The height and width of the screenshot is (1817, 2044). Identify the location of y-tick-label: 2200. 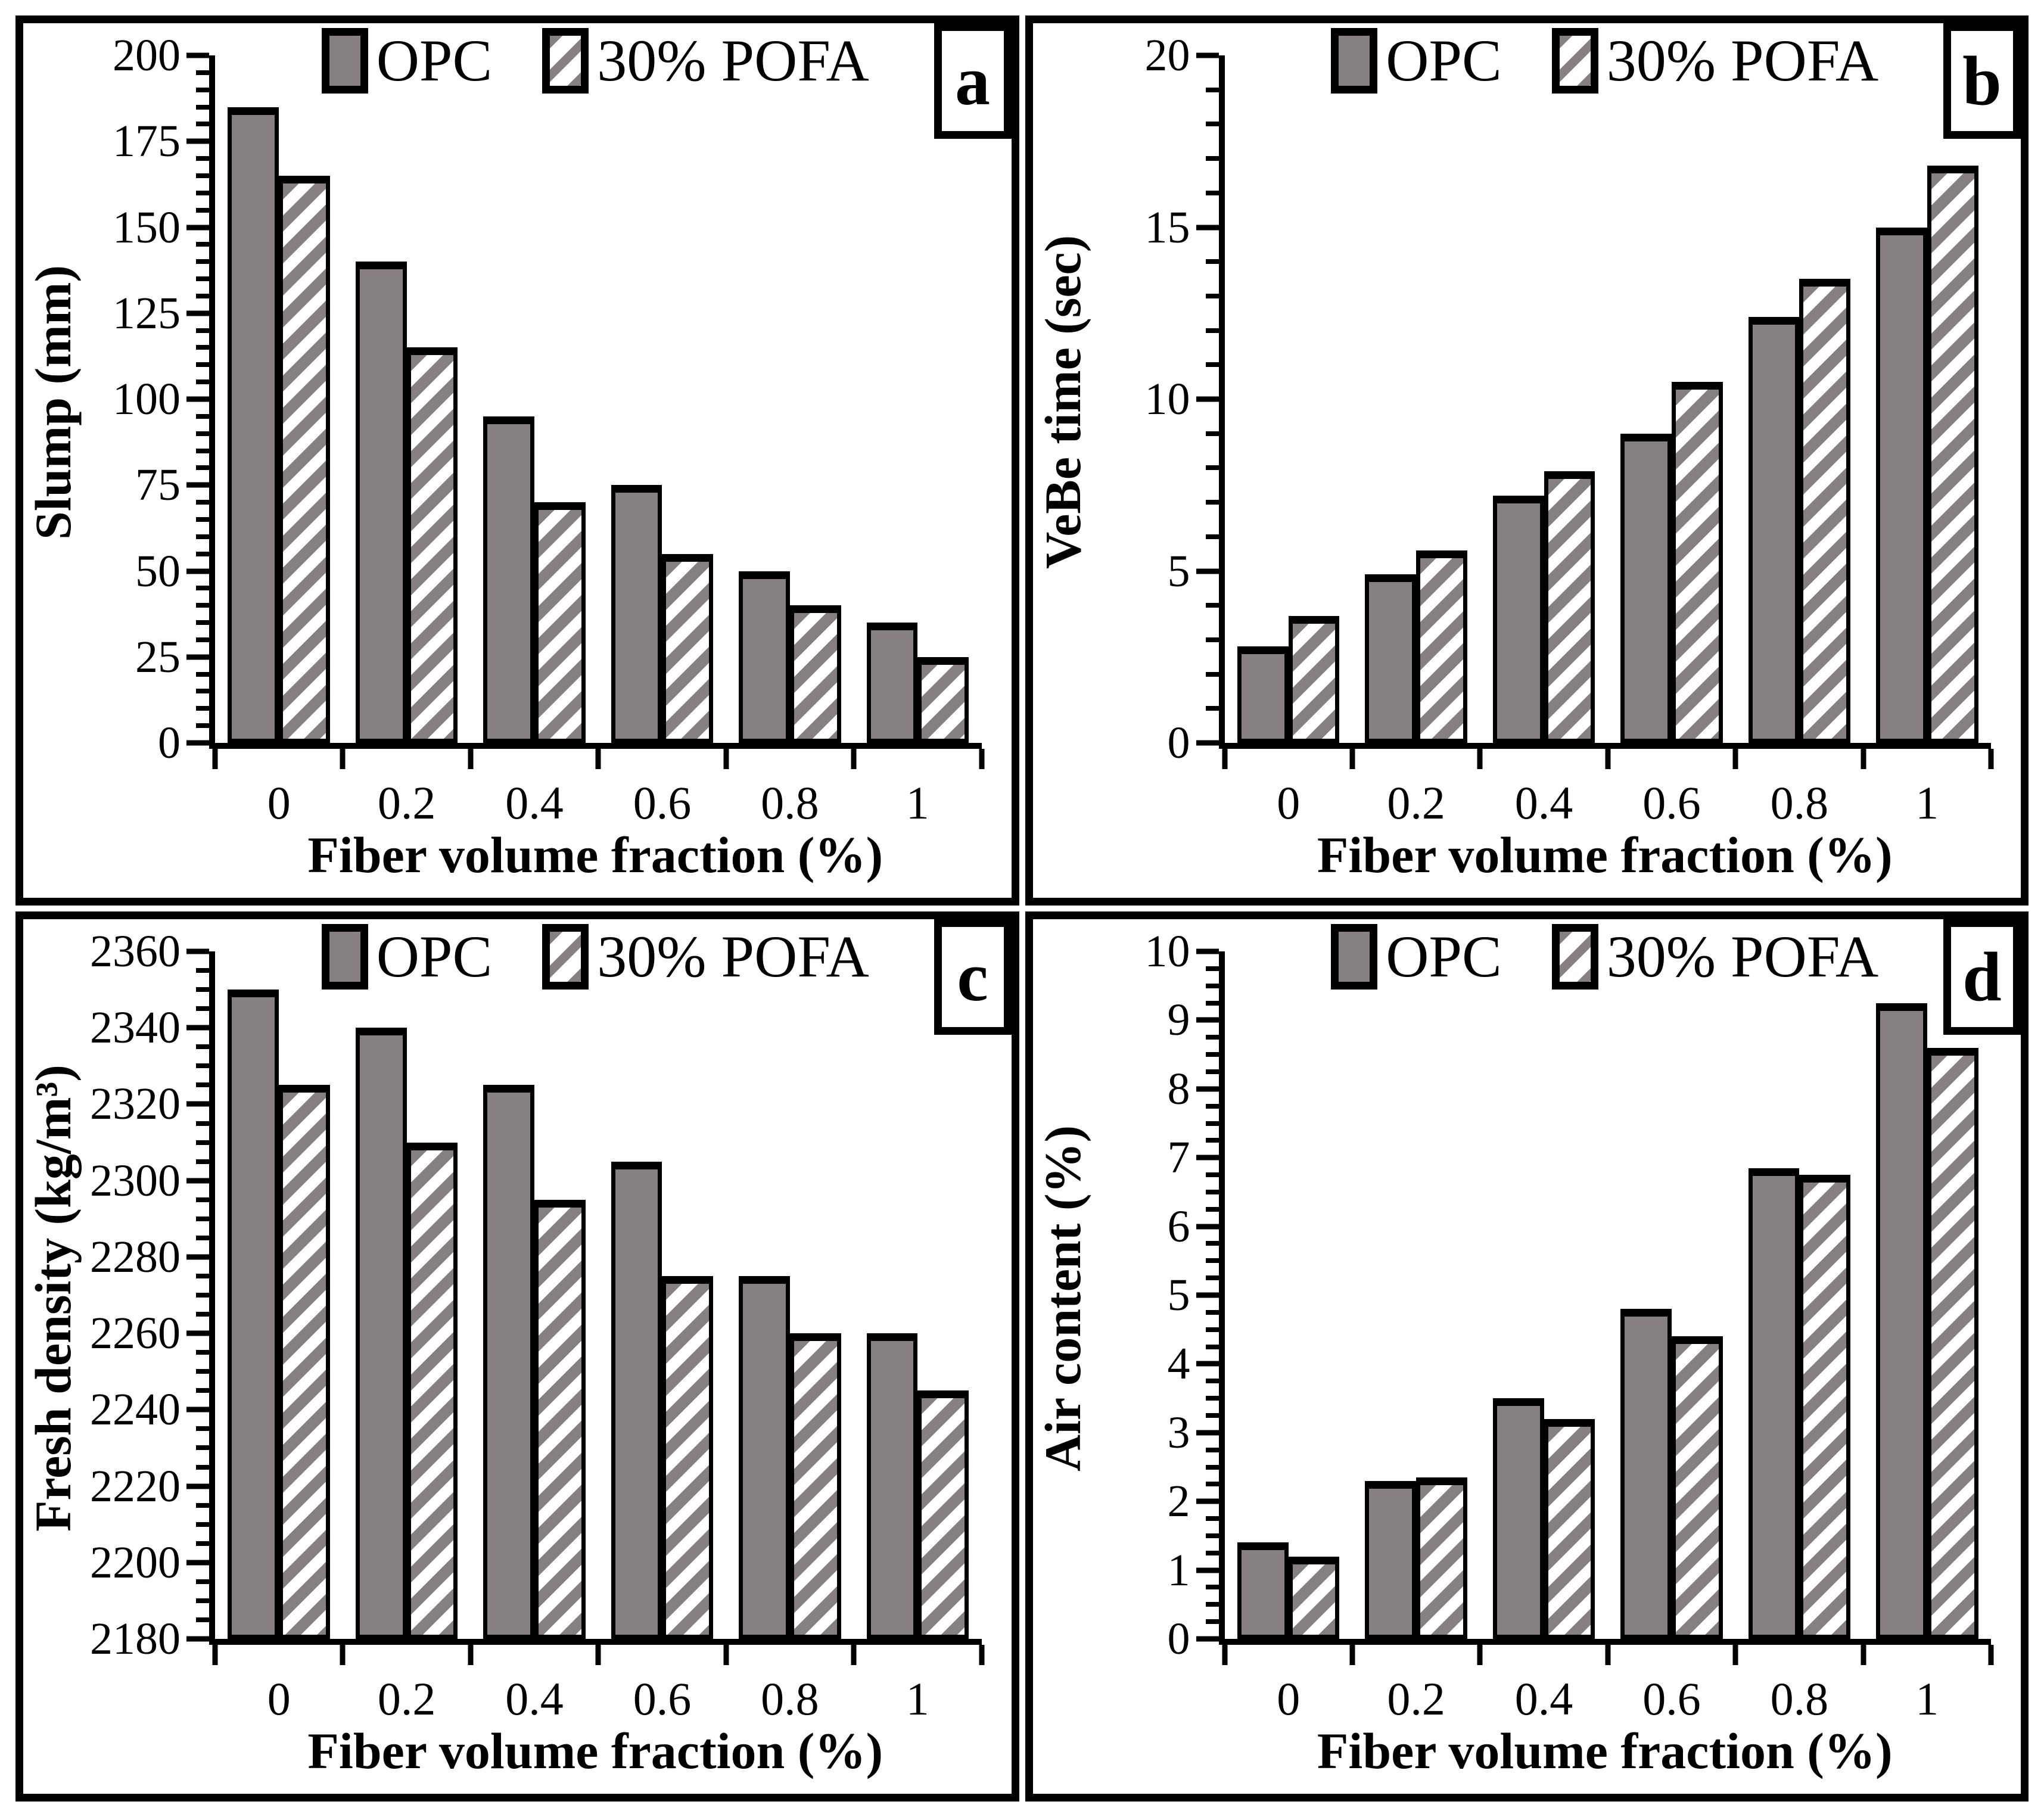
(135, 1563).